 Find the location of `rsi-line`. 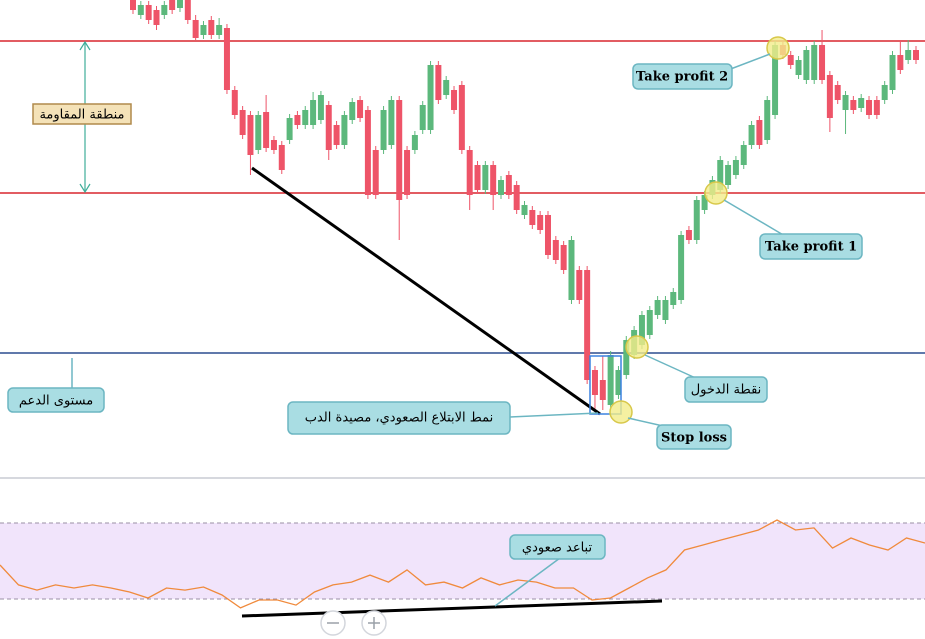

rsi-line is located at coordinates (462, 564).